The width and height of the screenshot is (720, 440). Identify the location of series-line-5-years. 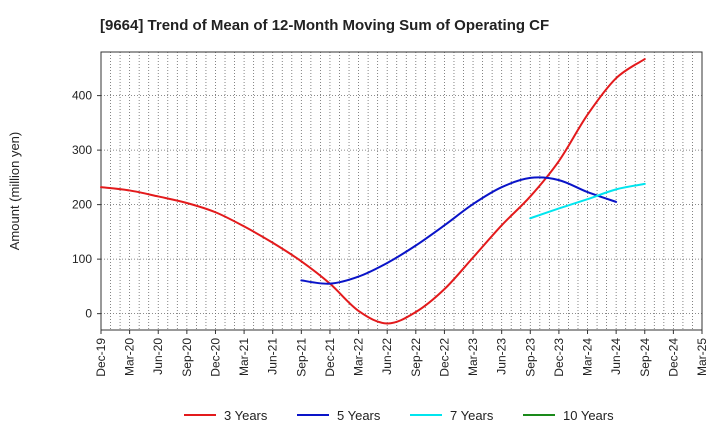
(459, 230).